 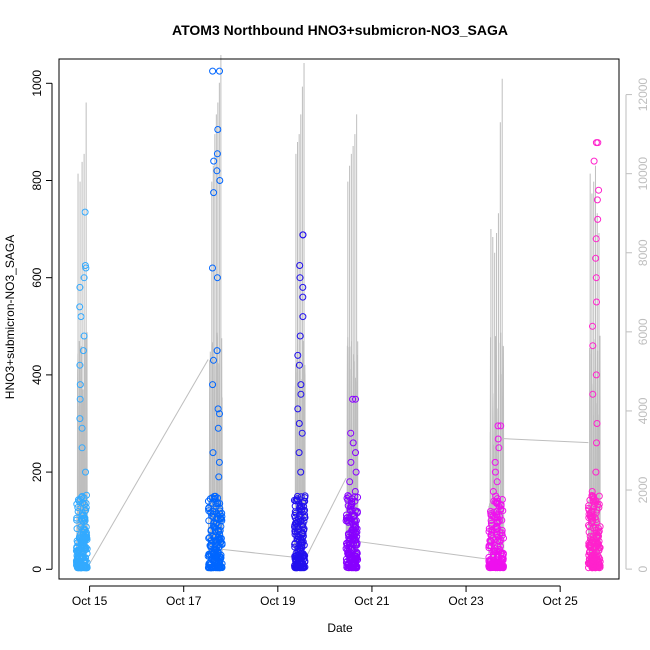 I want to click on y2-tick-label: 12000, so click(x=643, y=95).